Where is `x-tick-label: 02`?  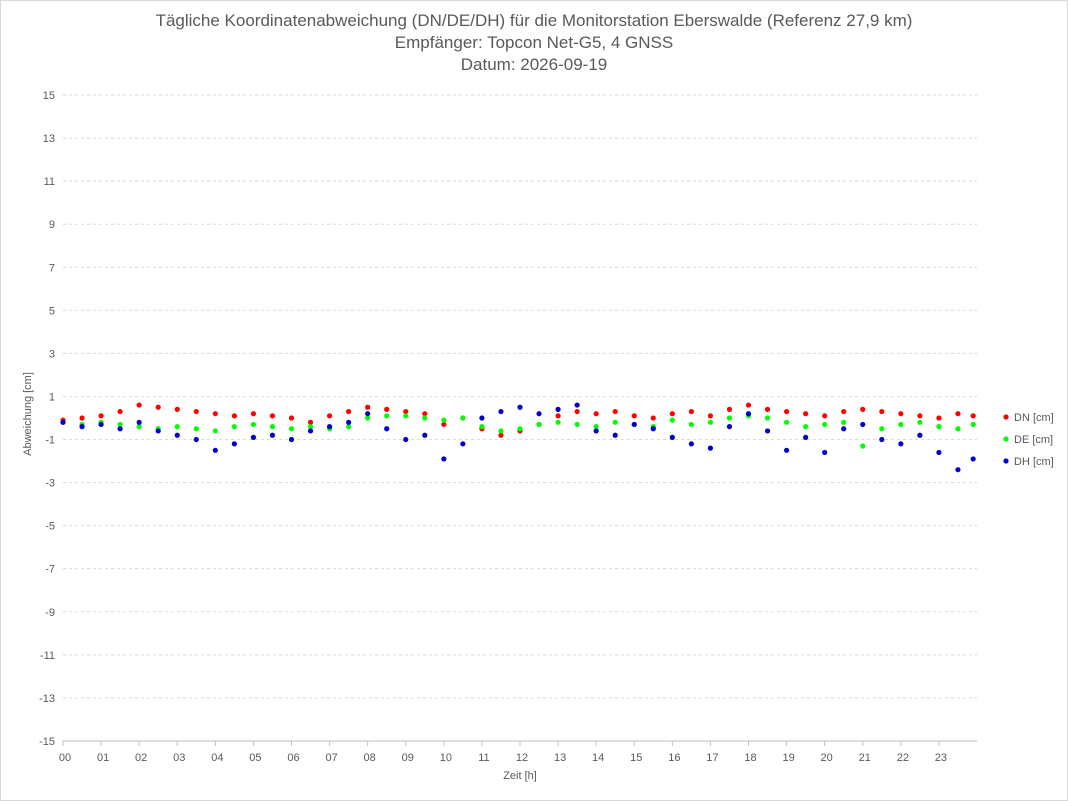
x-tick-label: 02 is located at coordinates (141, 758).